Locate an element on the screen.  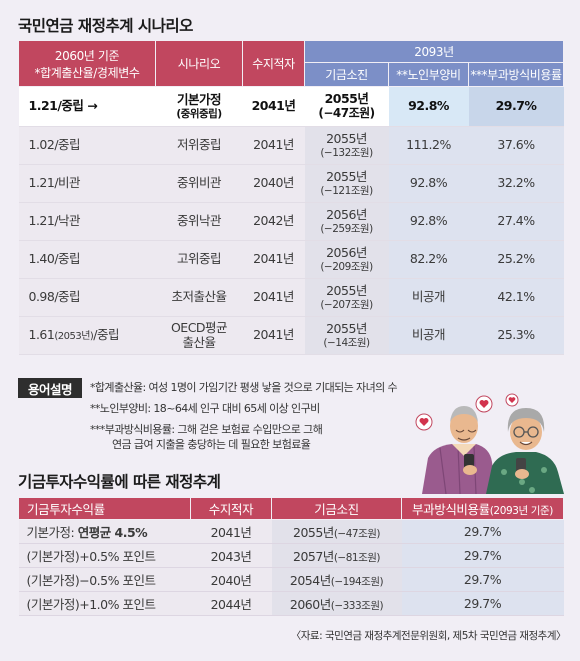
cell-cost-rate: 25.2% is located at coordinates (516, 259).